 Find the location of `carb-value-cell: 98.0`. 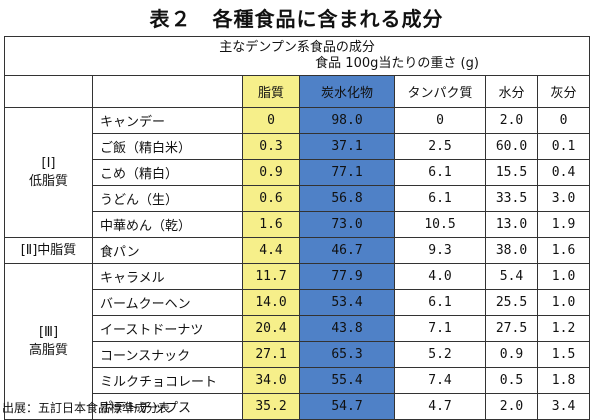

carb-value-cell: 98.0 is located at coordinates (347, 120).